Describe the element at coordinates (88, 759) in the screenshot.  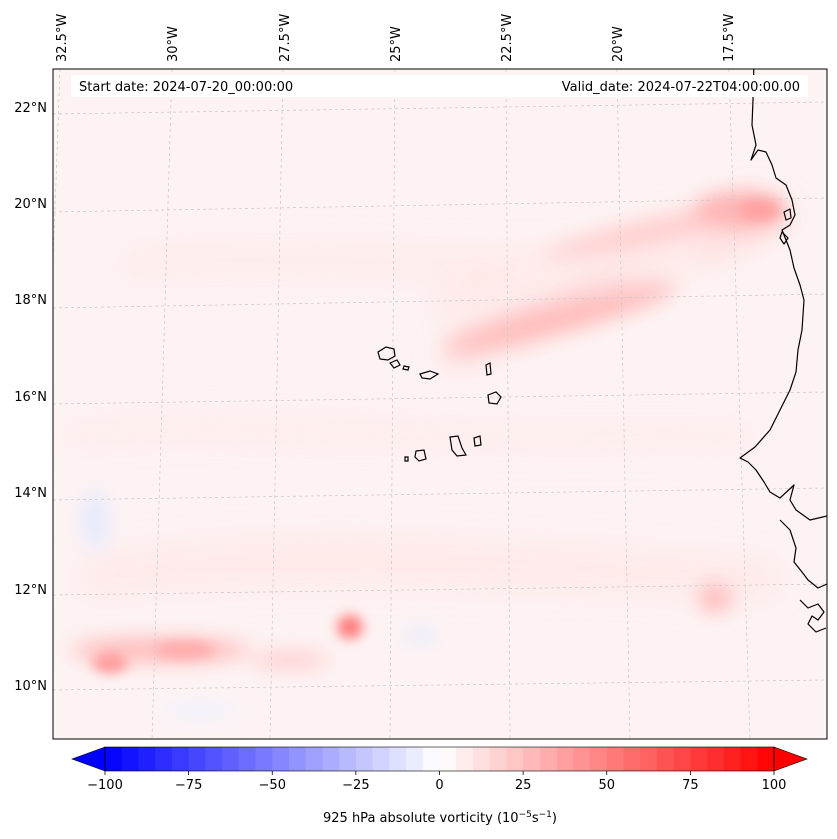
I see `colorbar-low-arrow` at that location.